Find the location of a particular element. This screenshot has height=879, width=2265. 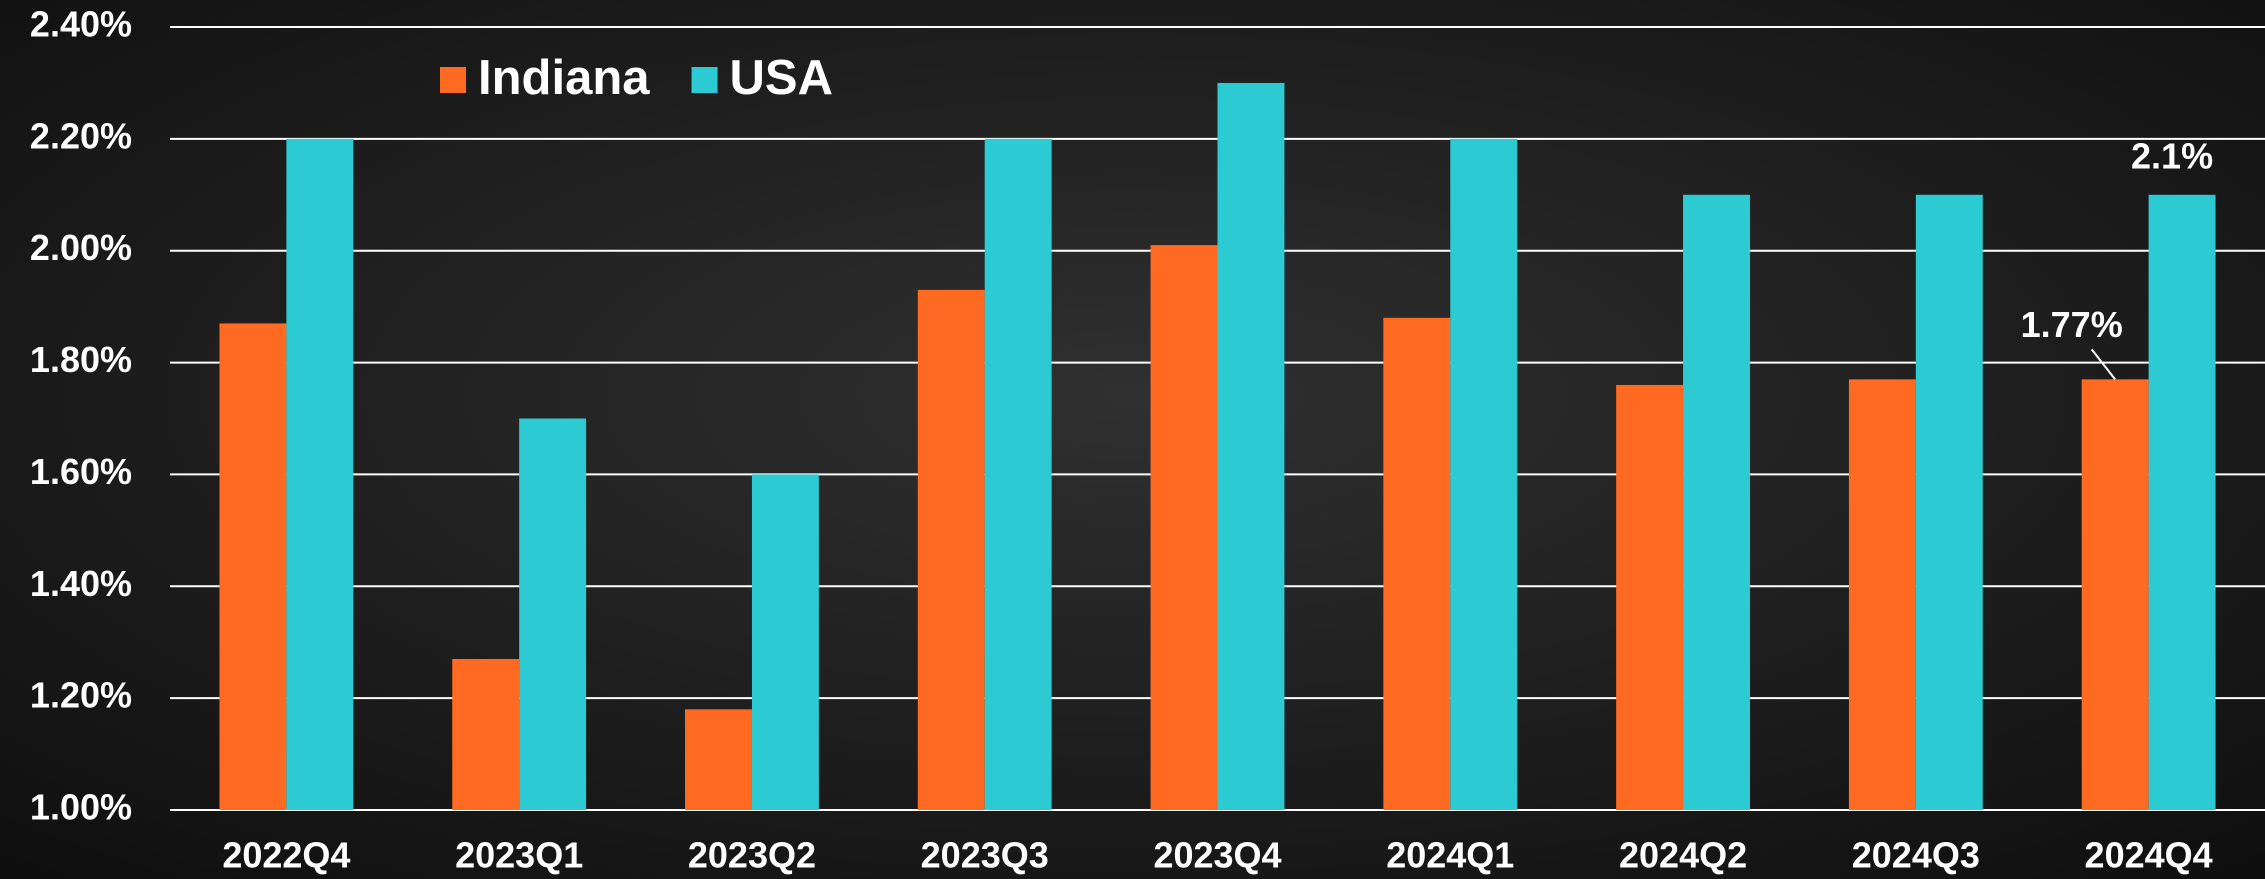

y-tick-label: 1.60% is located at coordinates (81, 471).